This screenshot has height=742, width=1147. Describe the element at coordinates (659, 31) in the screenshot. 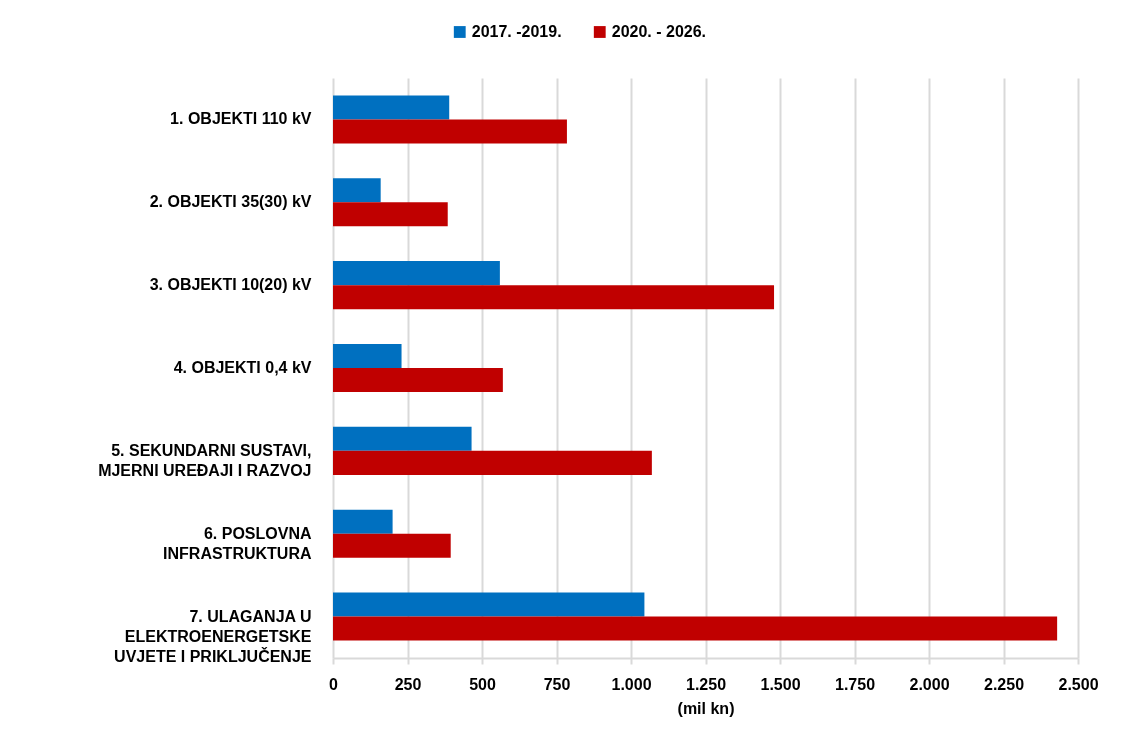

I see `legend-label: 2020. - 2026.` at that location.